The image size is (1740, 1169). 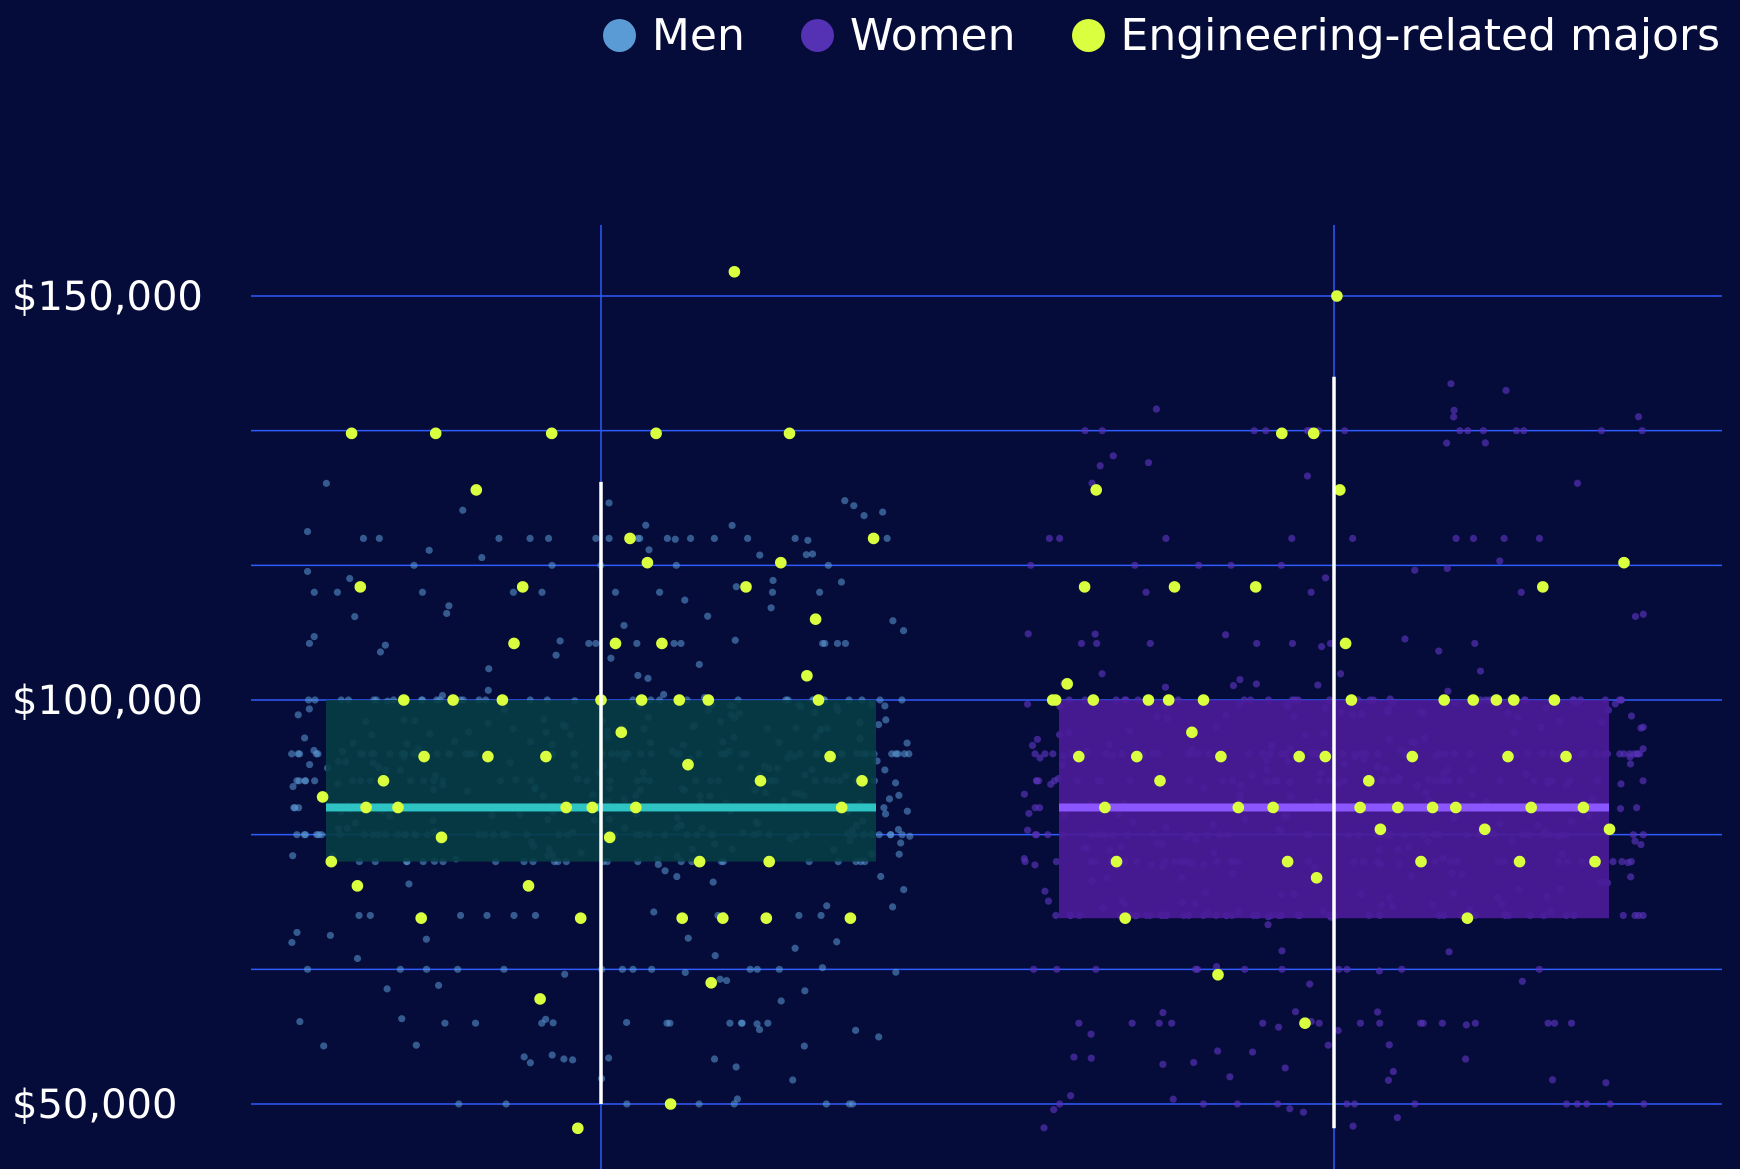 I want to click on legend-item-men: Men, so click(x=673, y=35).